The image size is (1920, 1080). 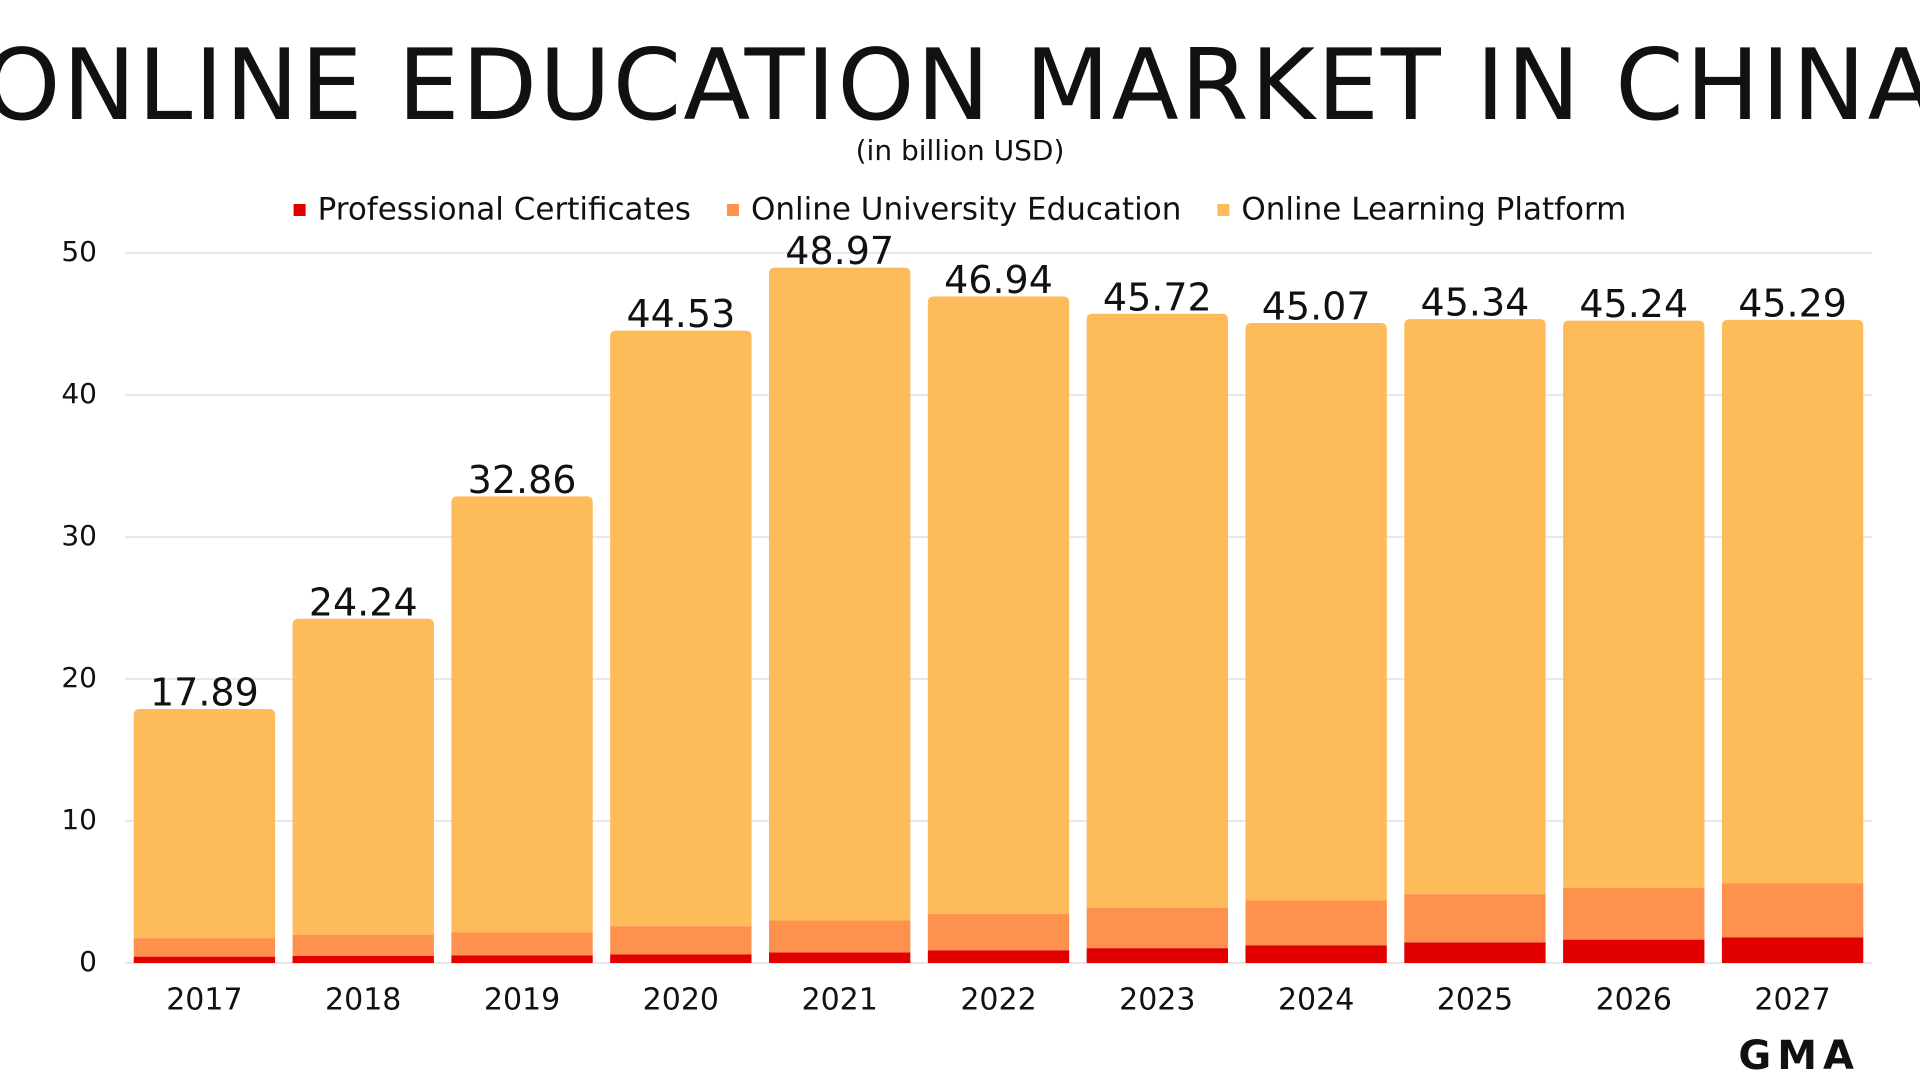 What do you see at coordinates (681, 1000) in the screenshot?
I see `x-tick-label: 2020` at bounding box center [681, 1000].